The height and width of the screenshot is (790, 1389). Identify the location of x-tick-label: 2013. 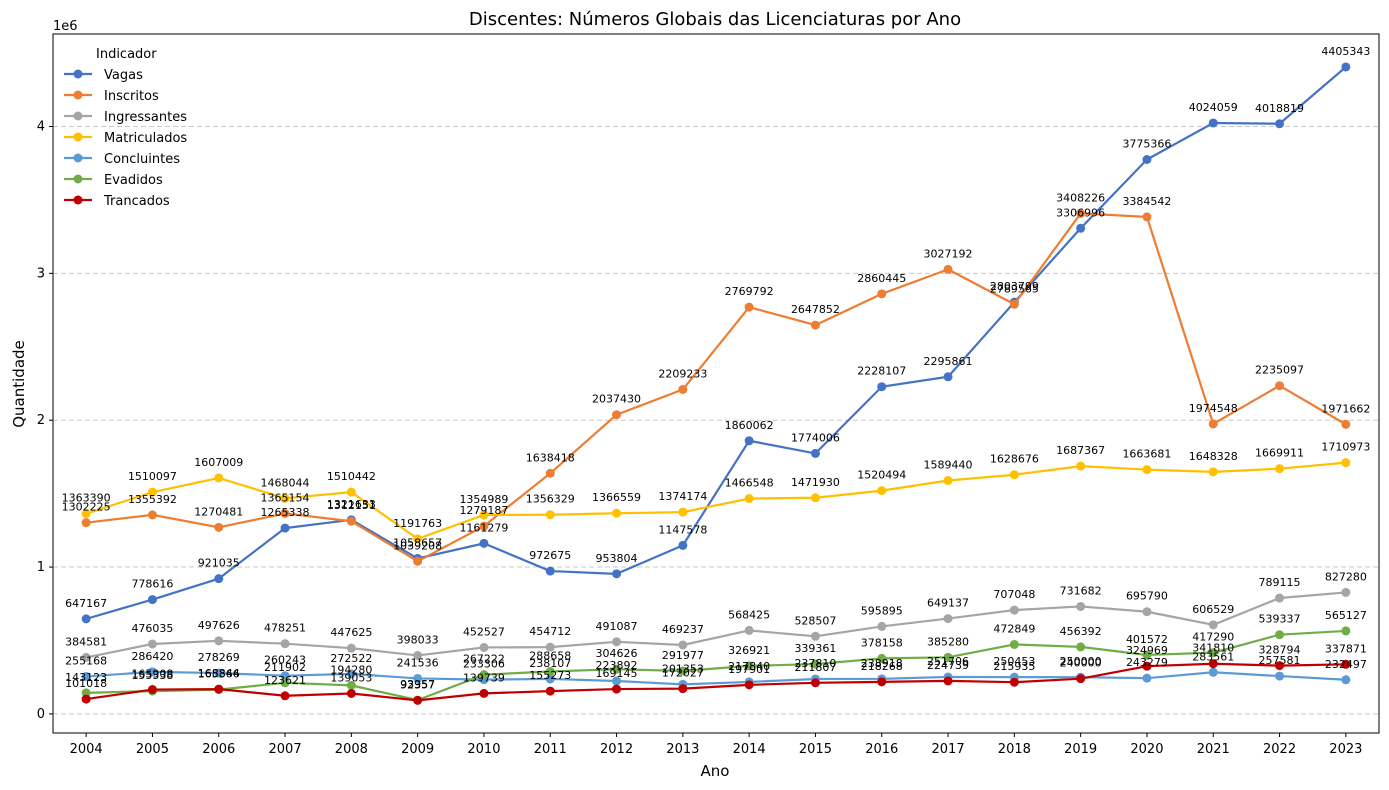
(682, 749).